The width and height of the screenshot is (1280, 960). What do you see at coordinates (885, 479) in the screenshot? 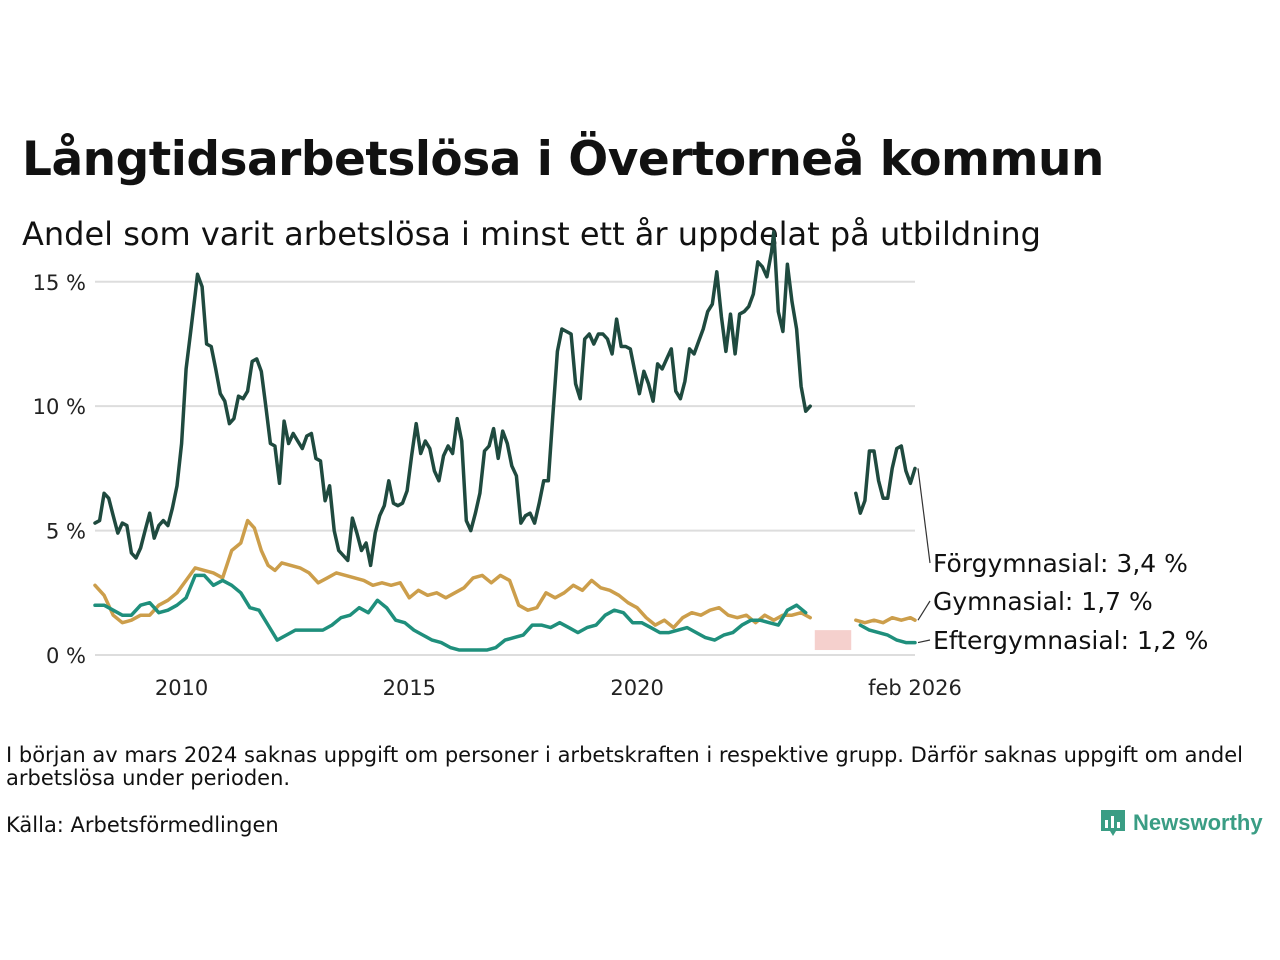
I see `series-line-forgymnasial-after-gap` at bounding box center [885, 479].